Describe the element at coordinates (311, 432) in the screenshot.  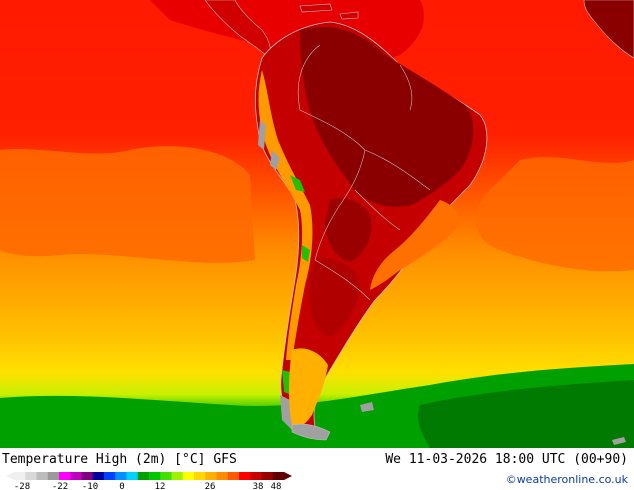
I see `tierra-del-fuego` at that location.